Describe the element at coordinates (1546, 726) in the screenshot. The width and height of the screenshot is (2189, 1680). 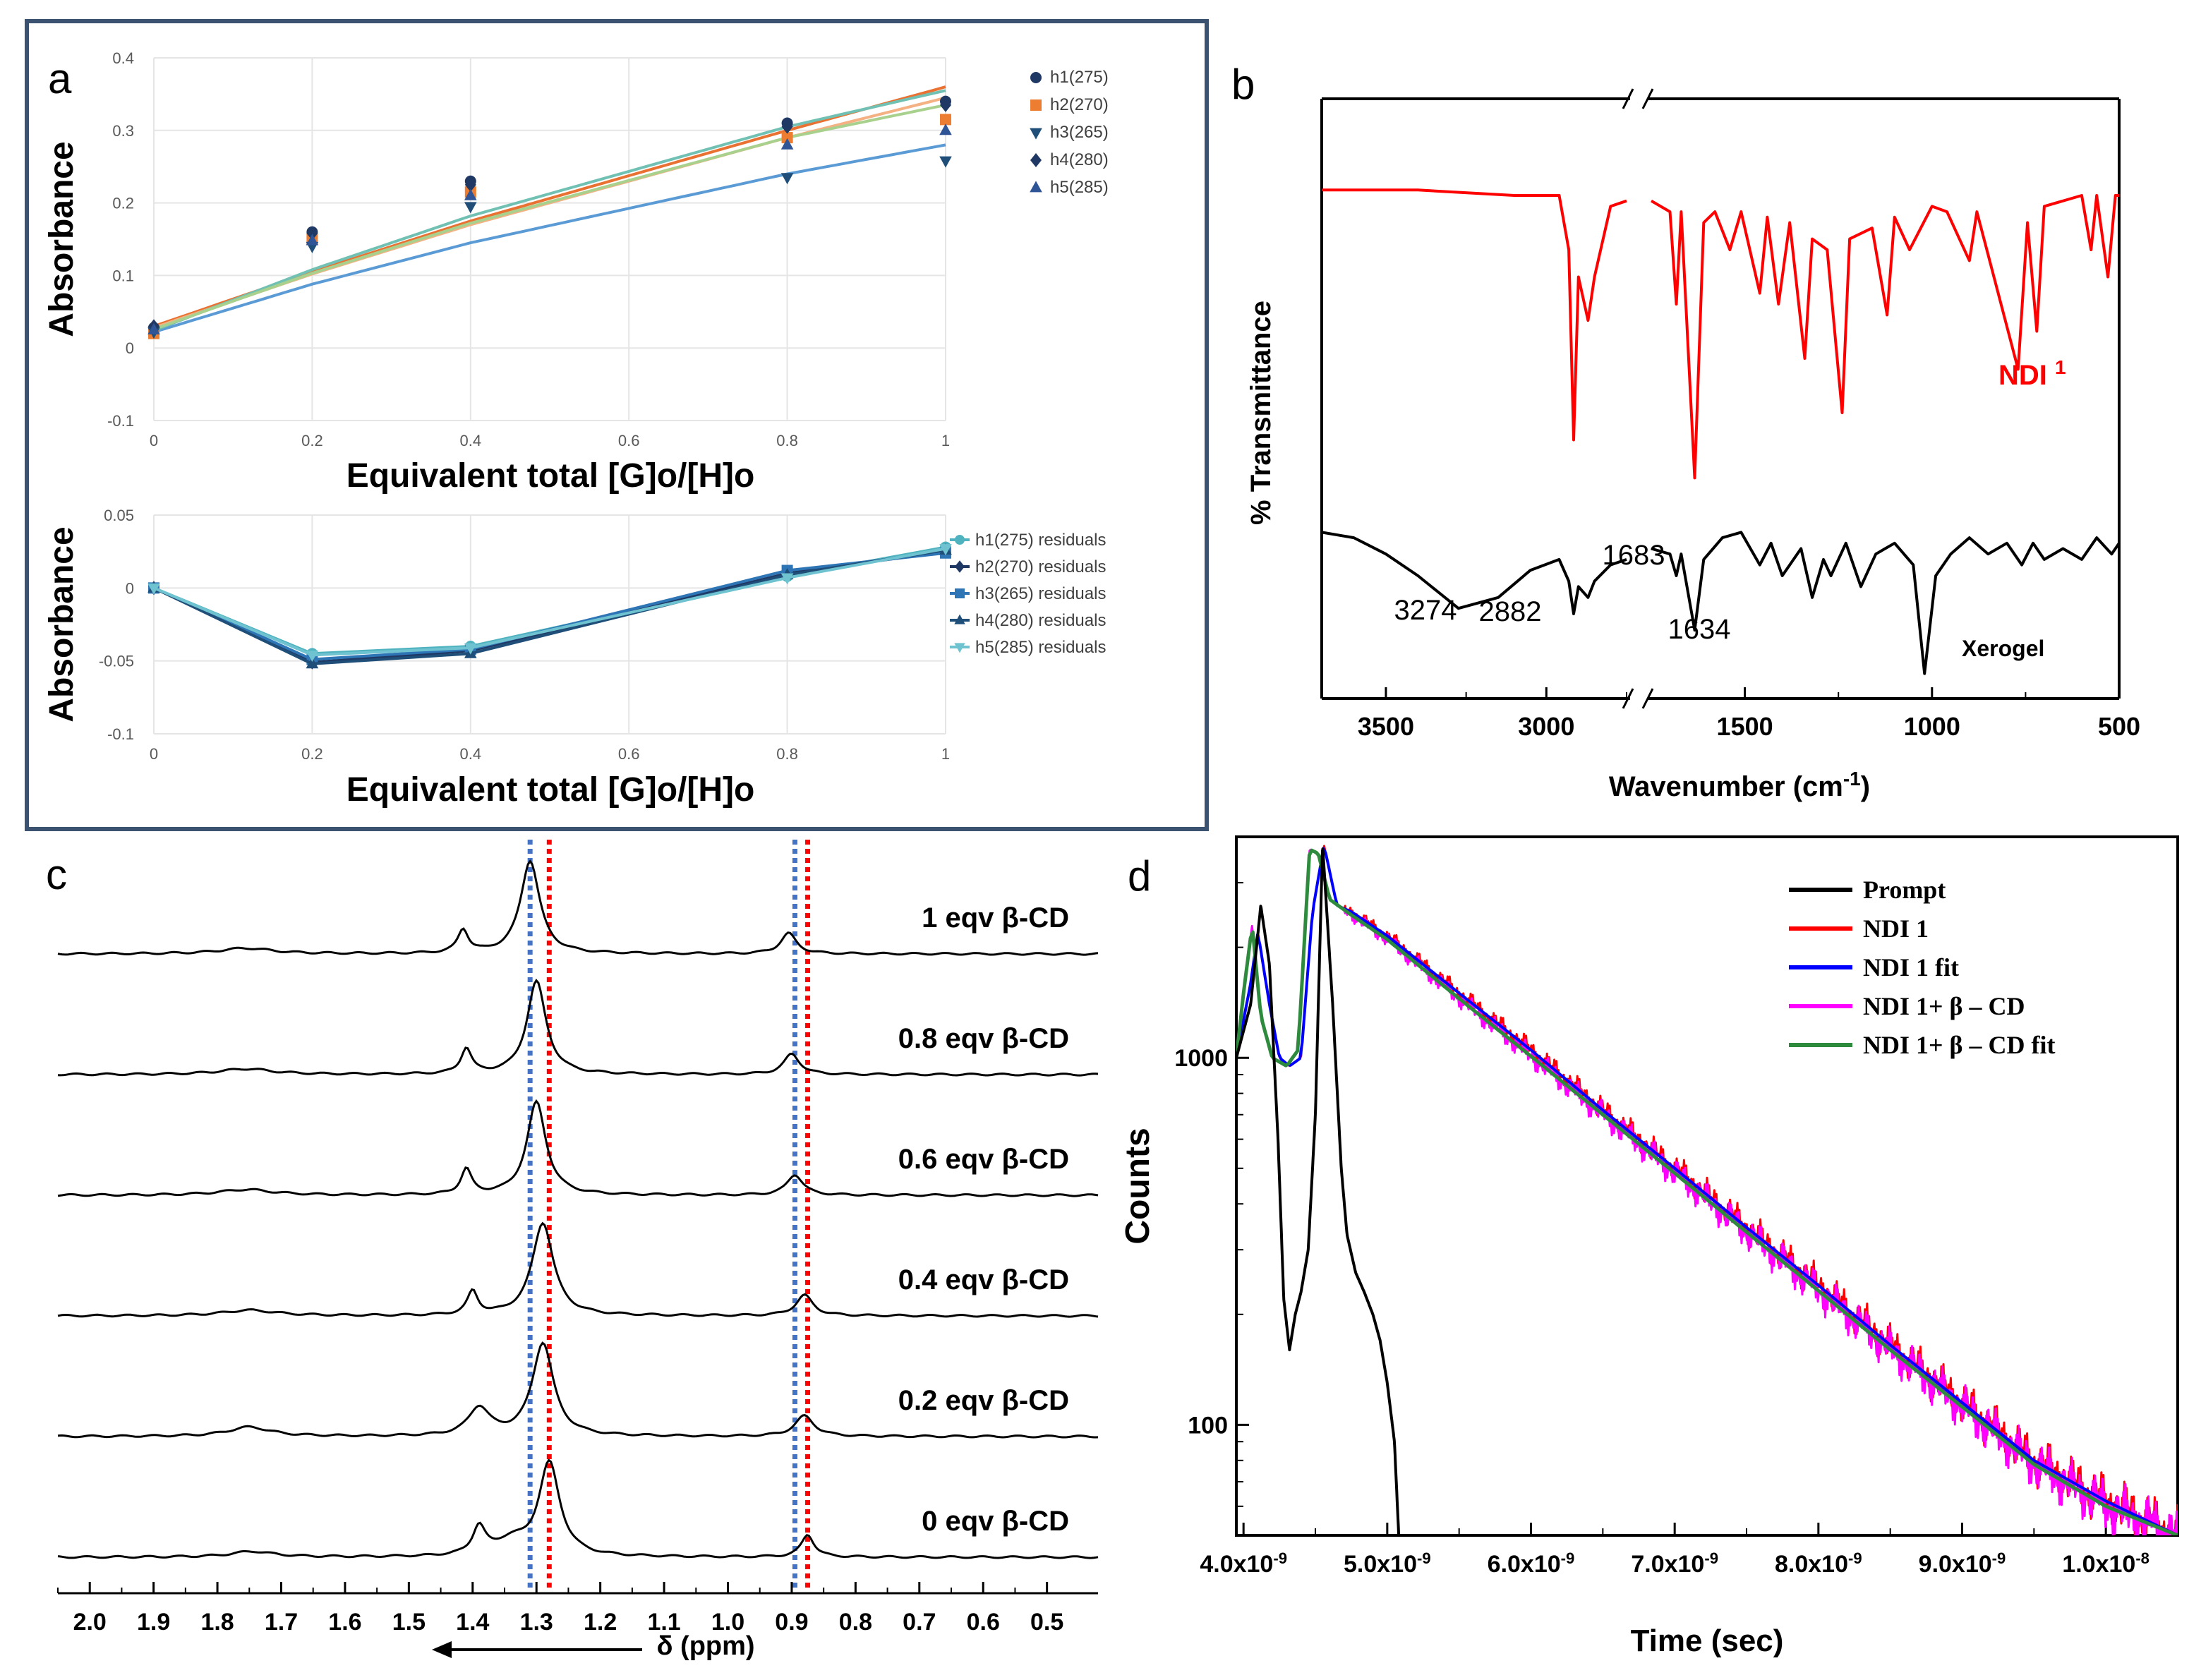
I see `x-tick-label: 3000` at that location.